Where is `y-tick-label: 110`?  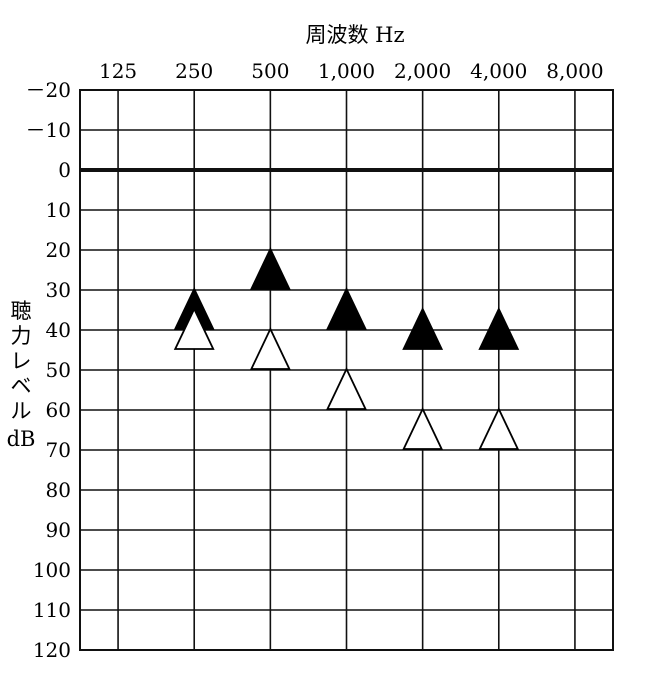 y-tick-label: 110 is located at coordinates (52, 610).